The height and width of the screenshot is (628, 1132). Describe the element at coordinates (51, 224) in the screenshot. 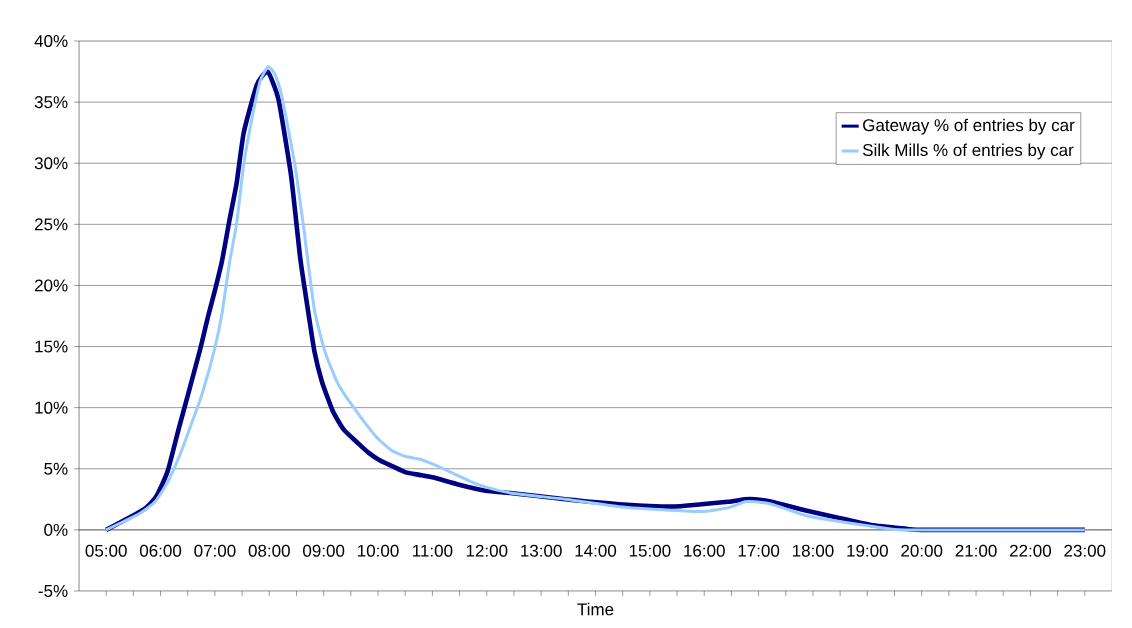

I see `y-tick-label: 25%` at that location.